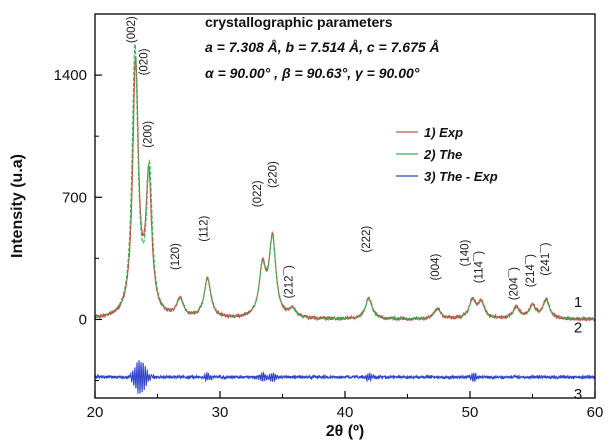 The height and width of the screenshot is (444, 608). Describe the element at coordinates (205, 229) in the screenshot. I see `peak-label: (112)` at that location.